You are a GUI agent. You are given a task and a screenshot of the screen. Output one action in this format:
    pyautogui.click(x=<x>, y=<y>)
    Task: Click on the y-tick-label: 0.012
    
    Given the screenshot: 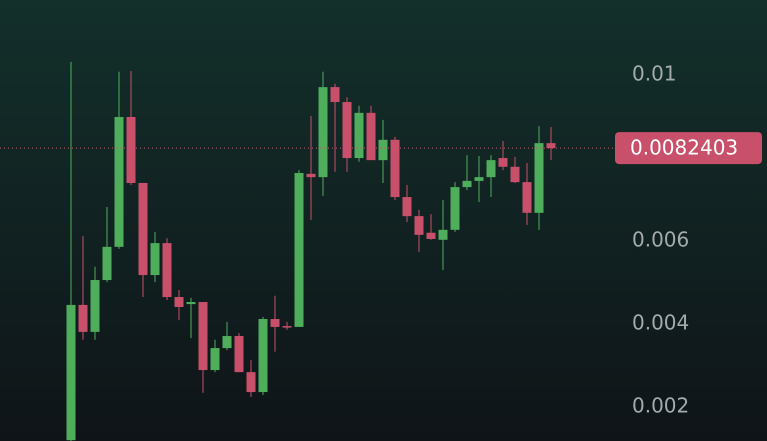 What is the action you would take?
    pyautogui.click(x=660, y=1)
    